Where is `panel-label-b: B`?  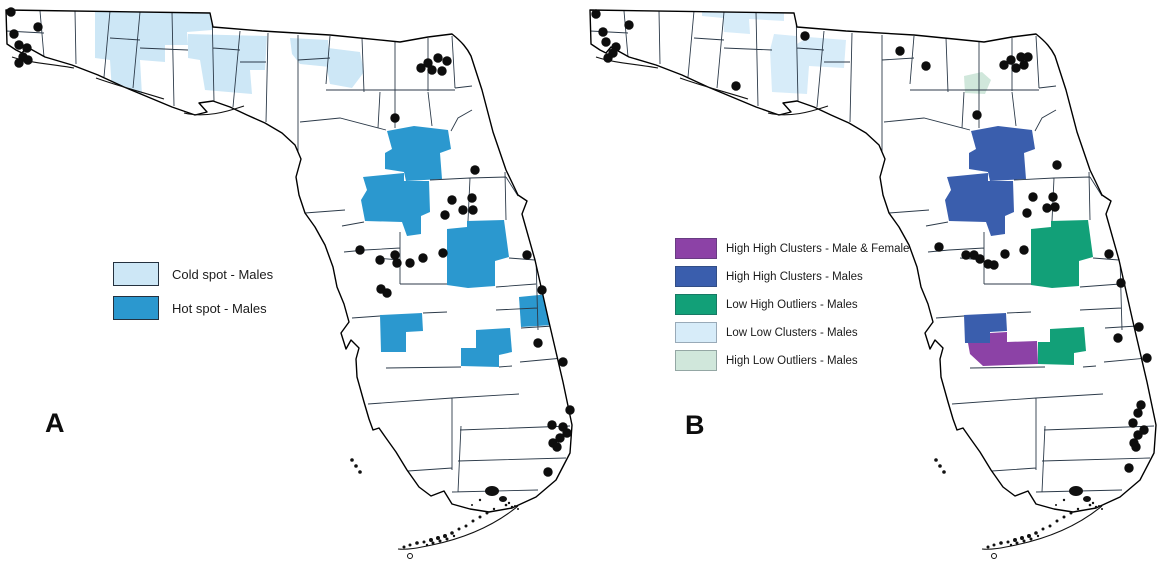
panel-label-b: B is located at coordinates (695, 425).